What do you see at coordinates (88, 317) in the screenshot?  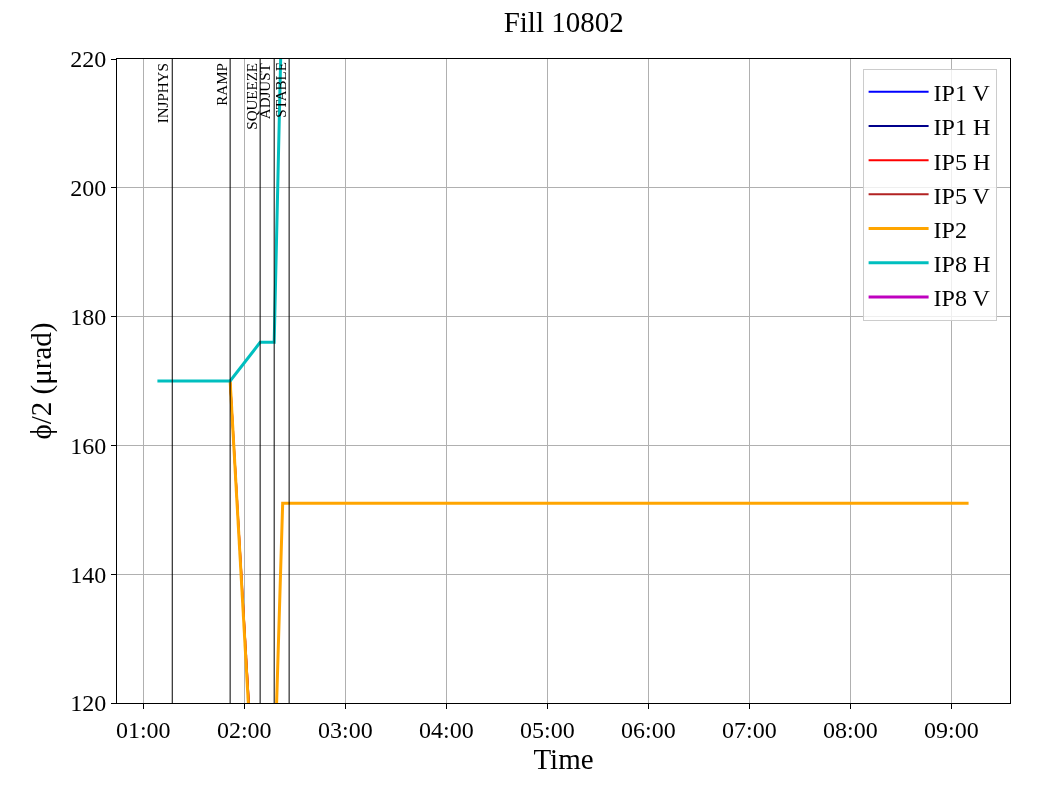 I see `y-tick-label: 180` at bounding box center [88, 317].